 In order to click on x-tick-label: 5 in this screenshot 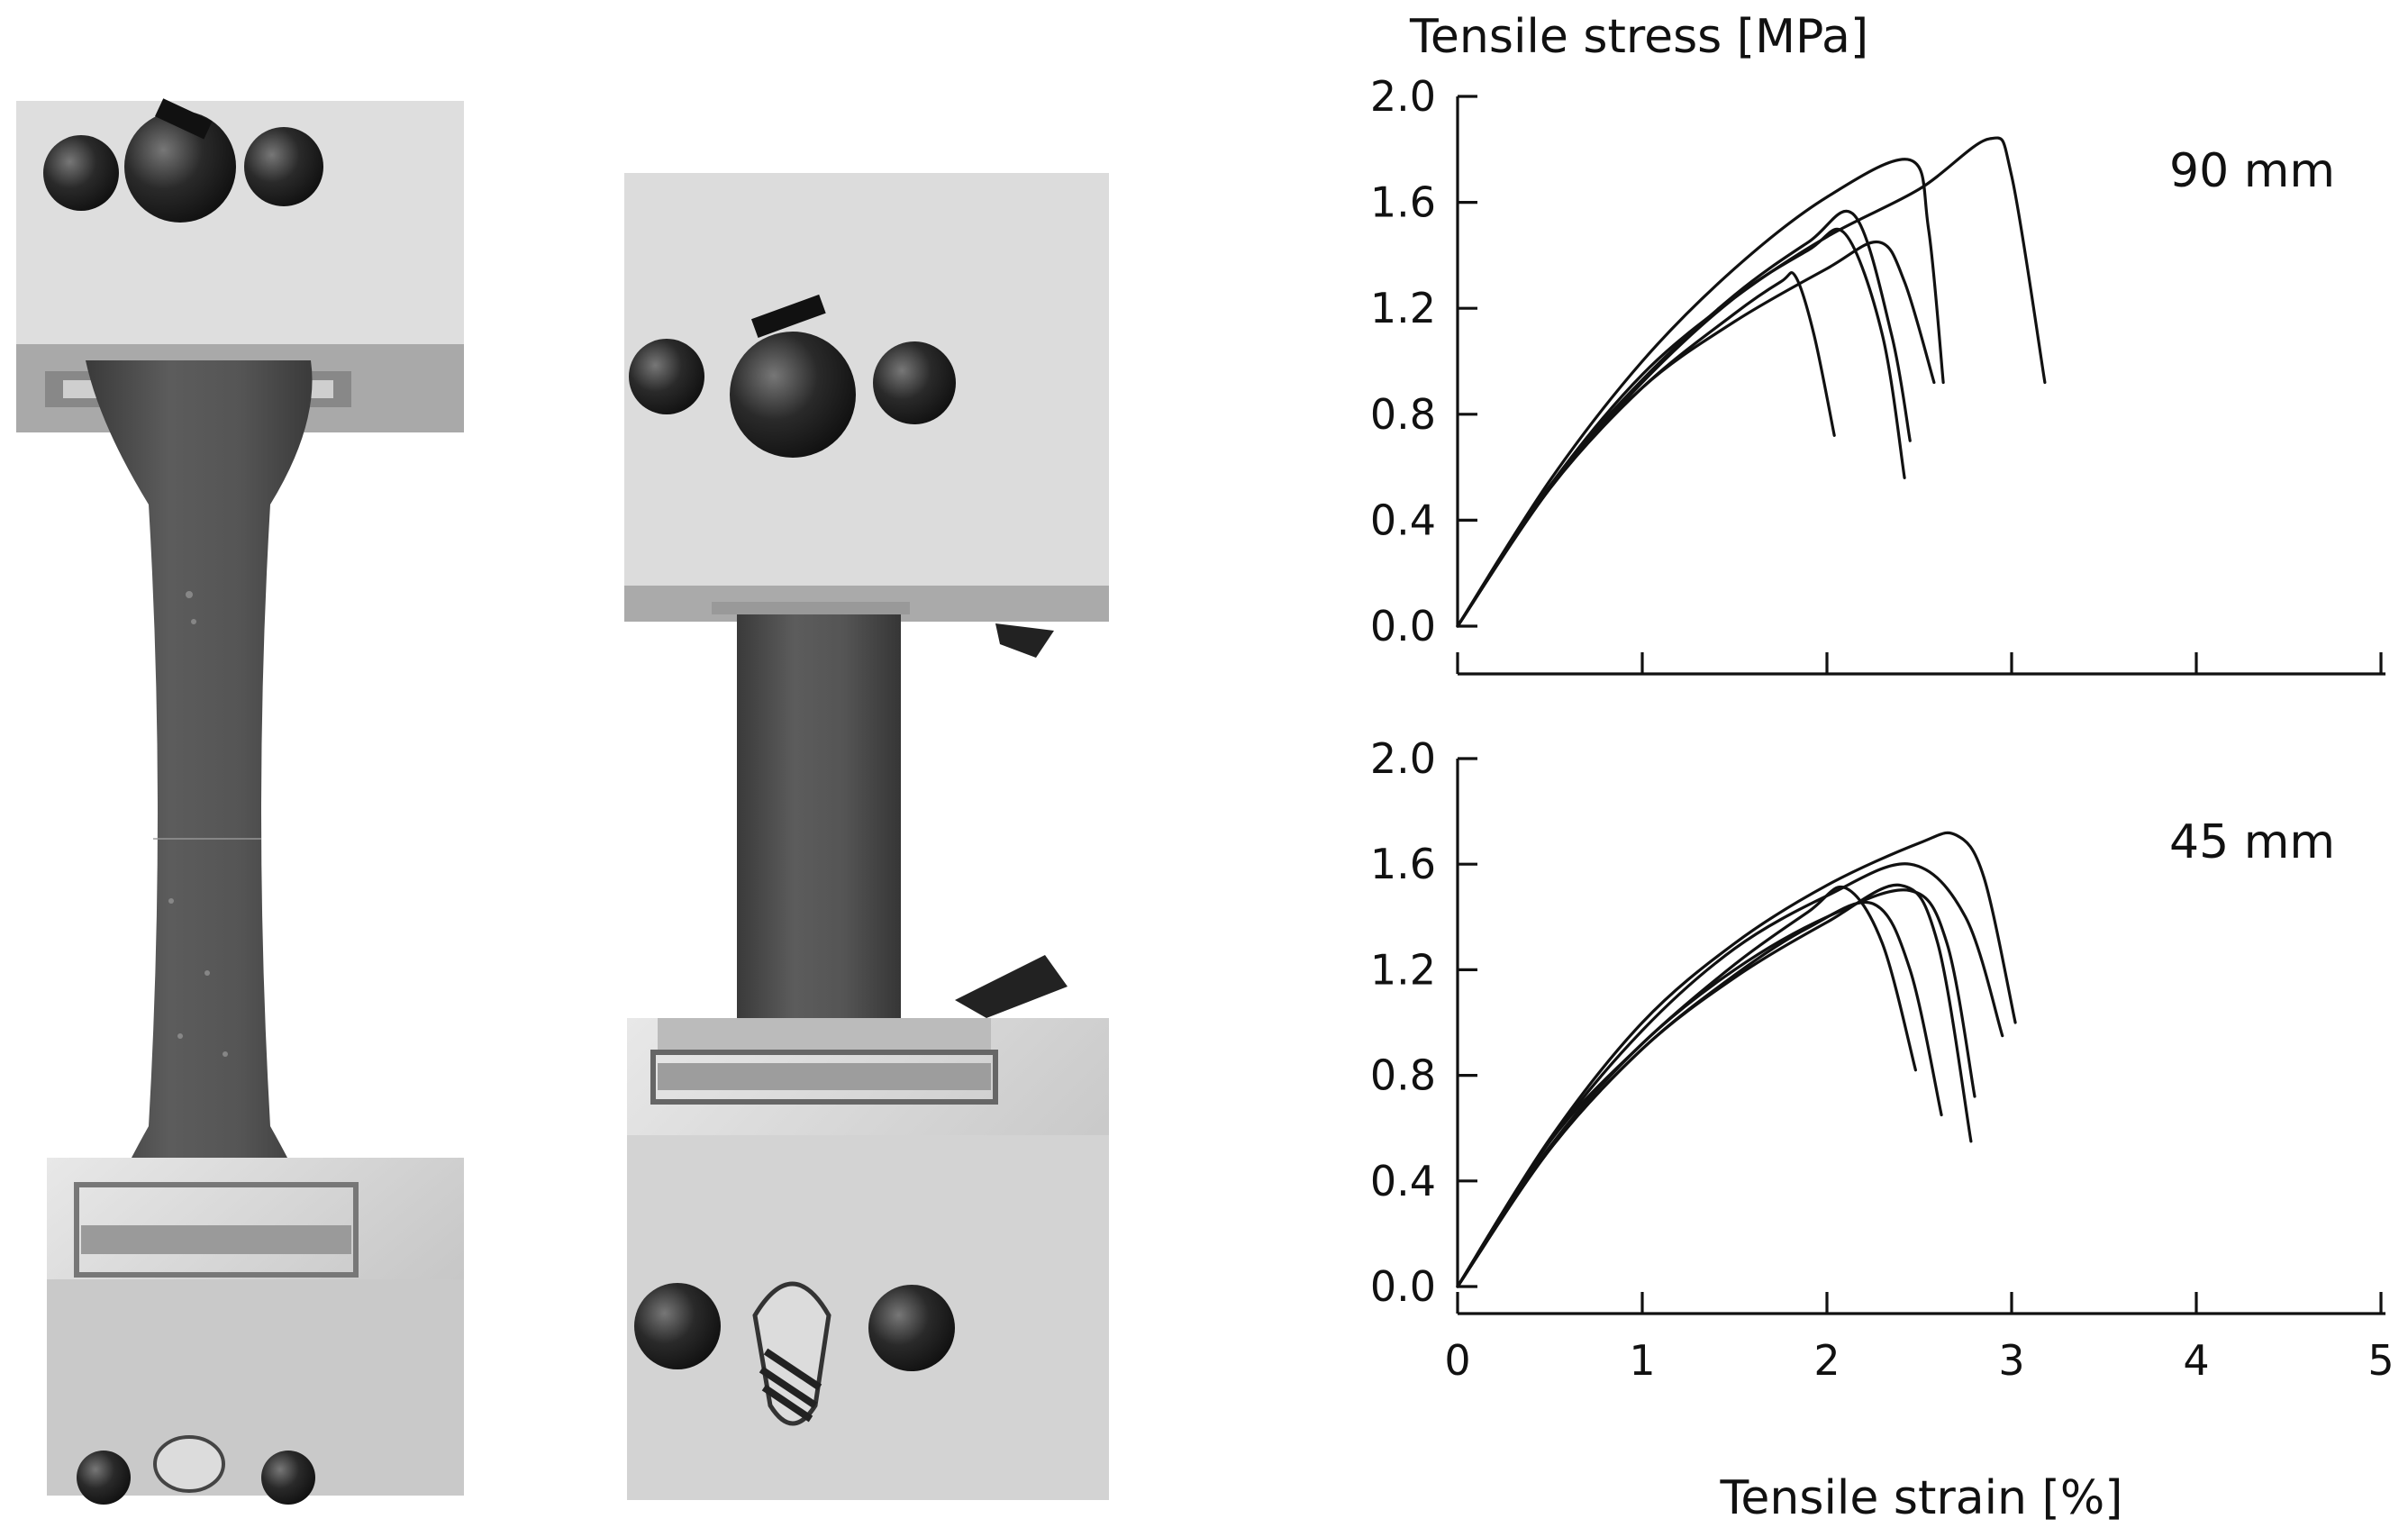, I will do `click(2380, 1361)`.